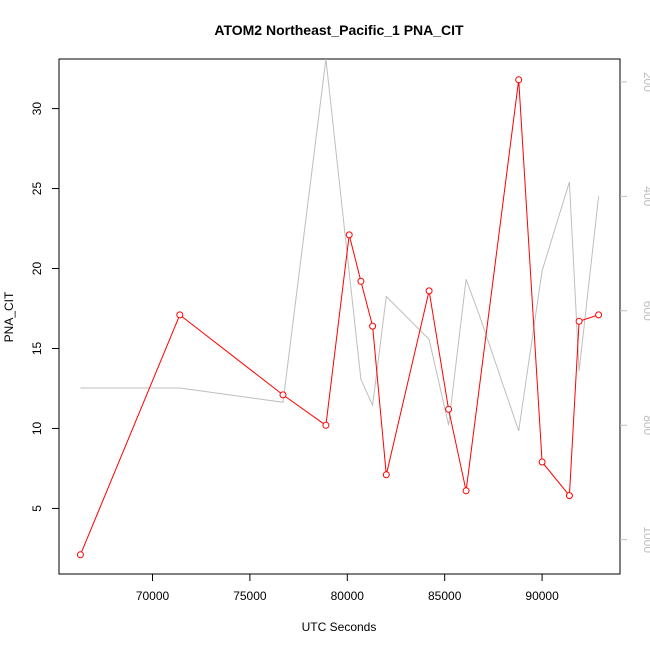  Describe the element at coordinates (445, 596) in the screenshot. I see `x-tick-label: 85000` at that location.